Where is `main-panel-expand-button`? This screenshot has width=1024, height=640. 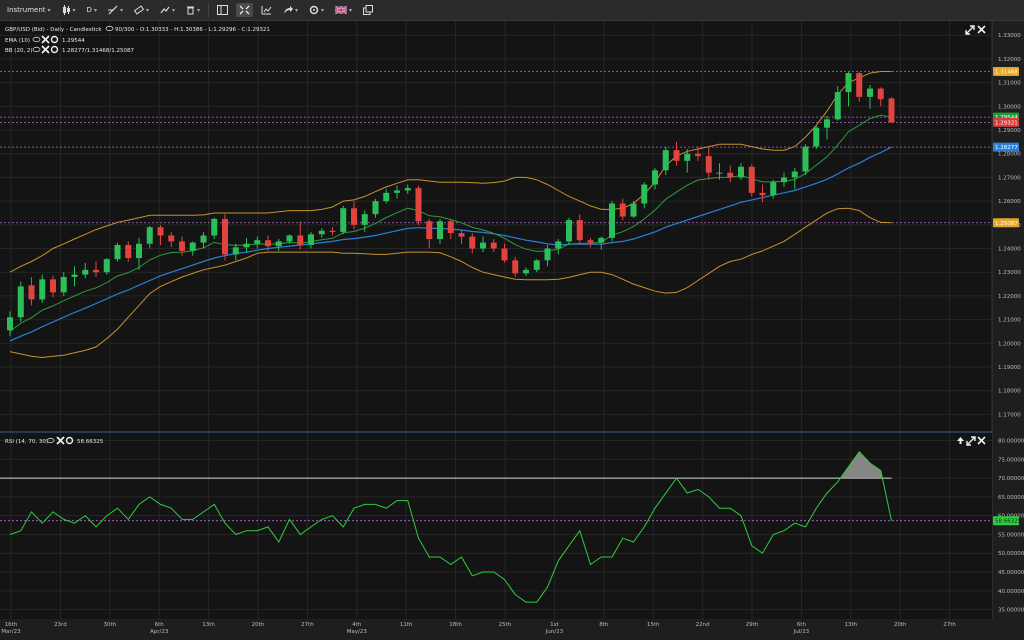 main-panel-expand-button is located at coordinates (970, 30).